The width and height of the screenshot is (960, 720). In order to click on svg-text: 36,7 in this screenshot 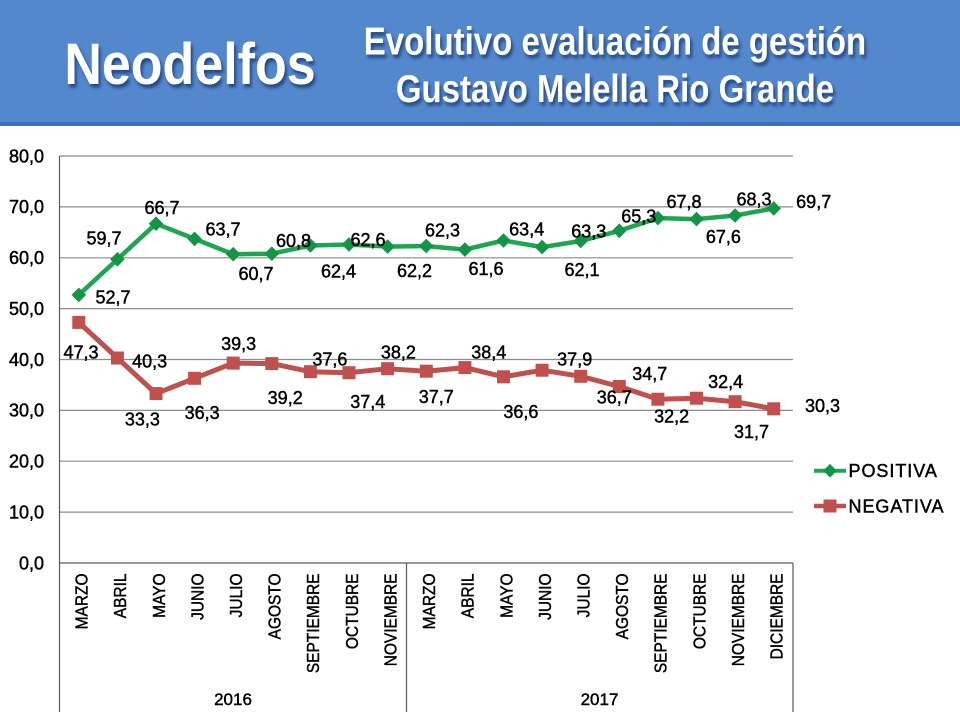, I will do `click(614, 397)`.